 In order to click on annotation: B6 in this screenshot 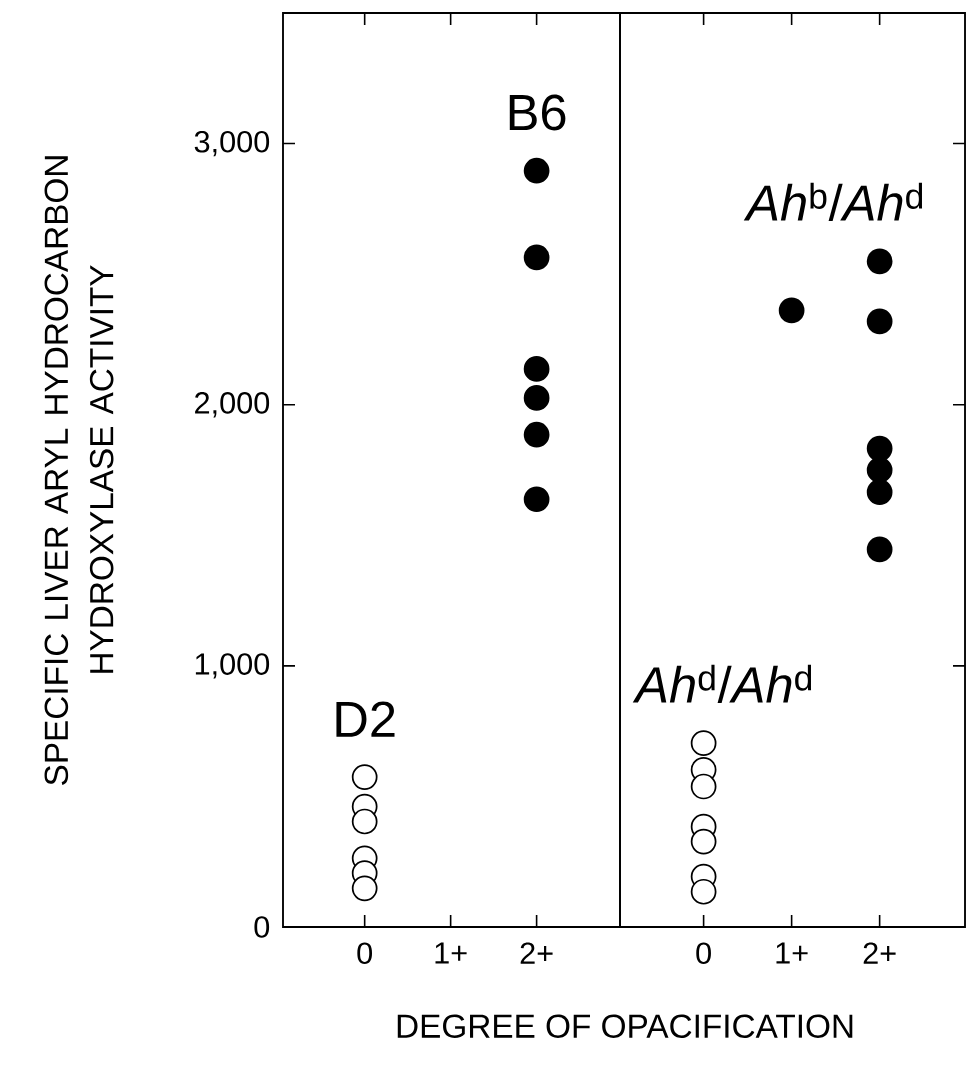, I will do `click(537, 112)`.